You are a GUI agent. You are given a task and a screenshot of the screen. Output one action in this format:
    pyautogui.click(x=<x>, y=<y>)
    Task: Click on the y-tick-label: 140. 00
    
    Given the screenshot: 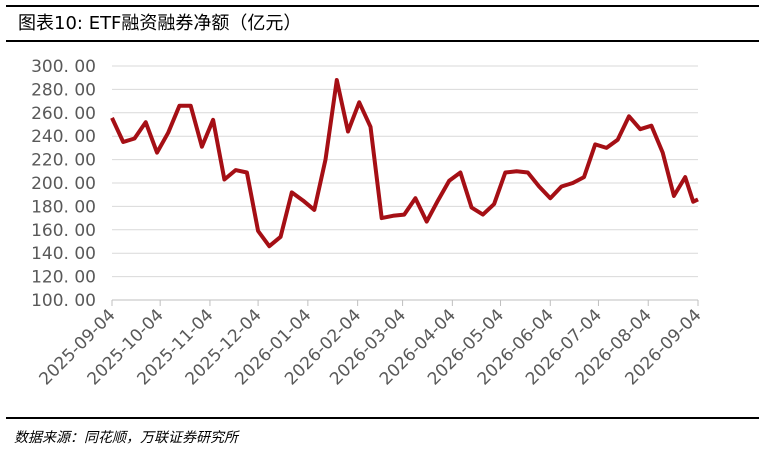 What is the action you would take?
    pyautogui.click(x=63, y=254)
    